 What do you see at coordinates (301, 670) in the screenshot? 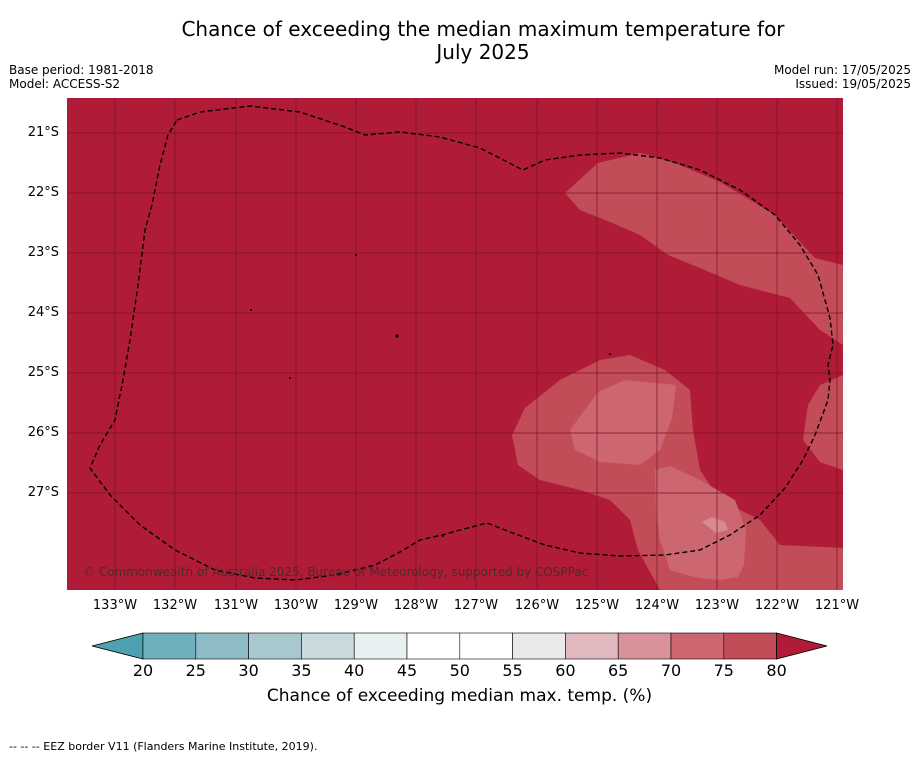
I see `colorbar-tick-label: 35` at bounding box center [301, 670].